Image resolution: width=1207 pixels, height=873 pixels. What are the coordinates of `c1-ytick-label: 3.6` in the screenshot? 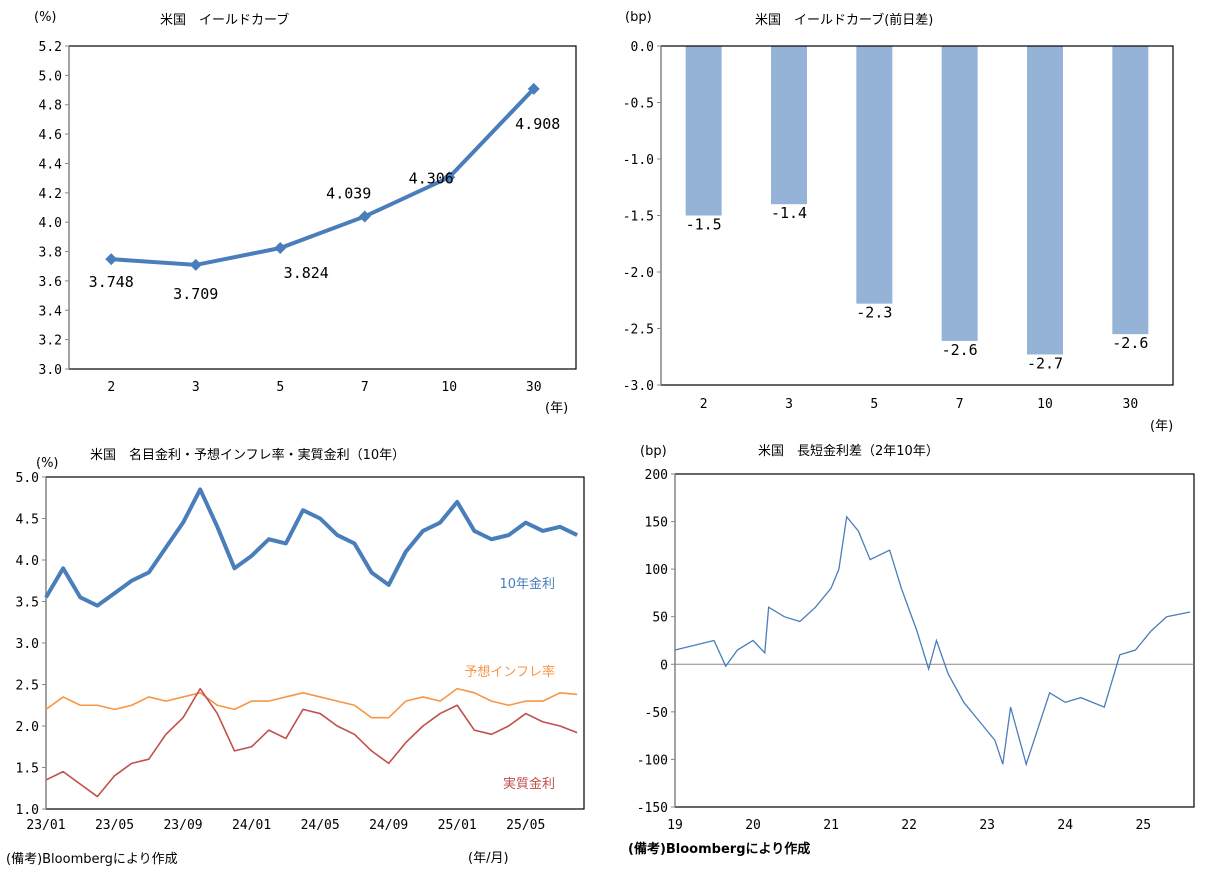 It's located at (50, 282).